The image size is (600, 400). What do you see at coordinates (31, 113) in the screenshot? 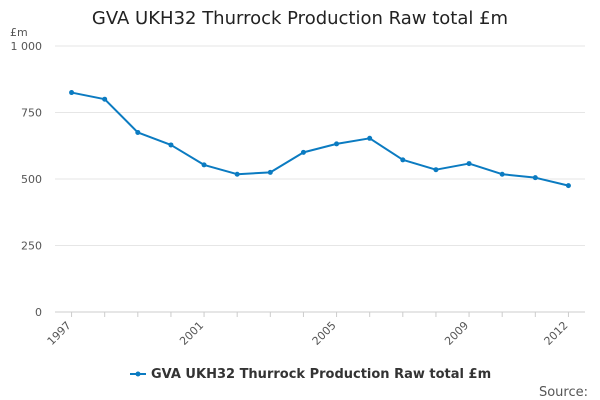
I see `y-tick-label: 750` at bounding box center [31, 113].